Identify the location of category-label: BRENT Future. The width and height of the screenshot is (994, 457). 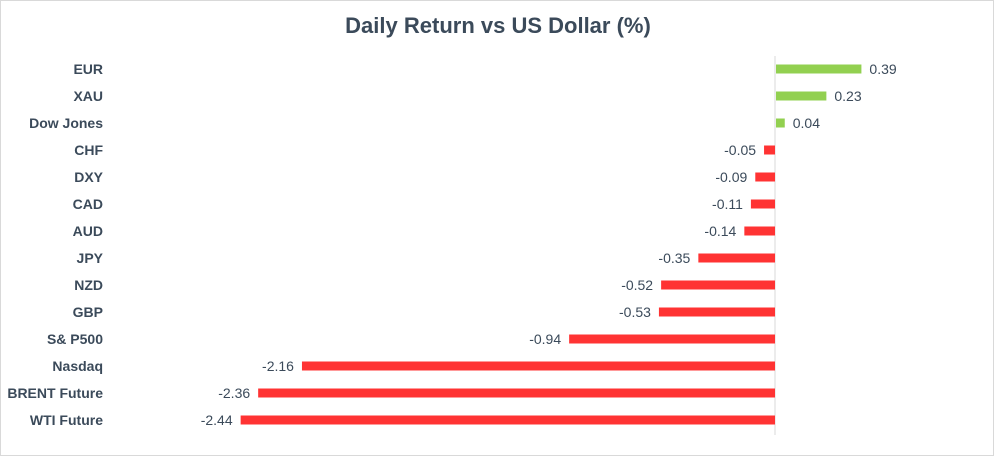
(55, 393).